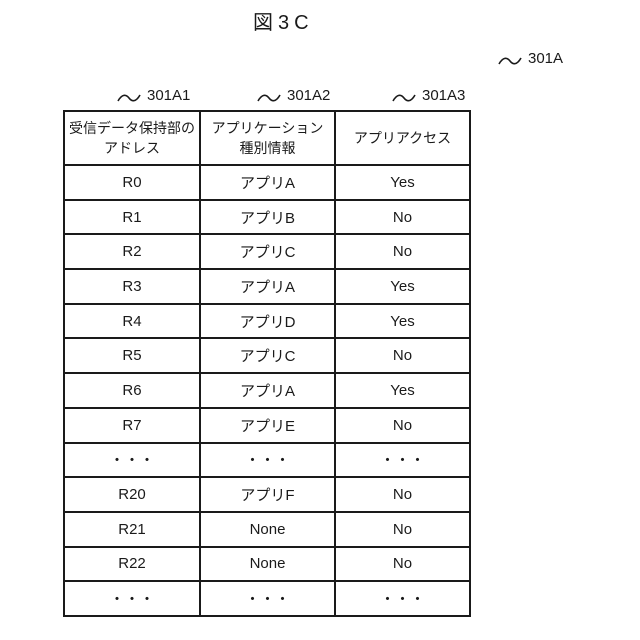  I want to click on table-row: R6 アプリA Yes, so click(267, 390).